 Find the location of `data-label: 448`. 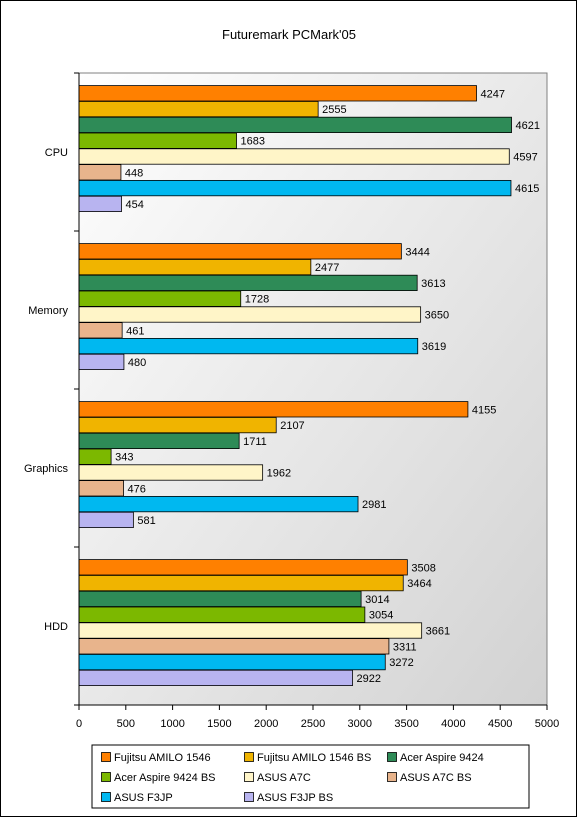

data-label: 448 is located at coordinates (134, 173).